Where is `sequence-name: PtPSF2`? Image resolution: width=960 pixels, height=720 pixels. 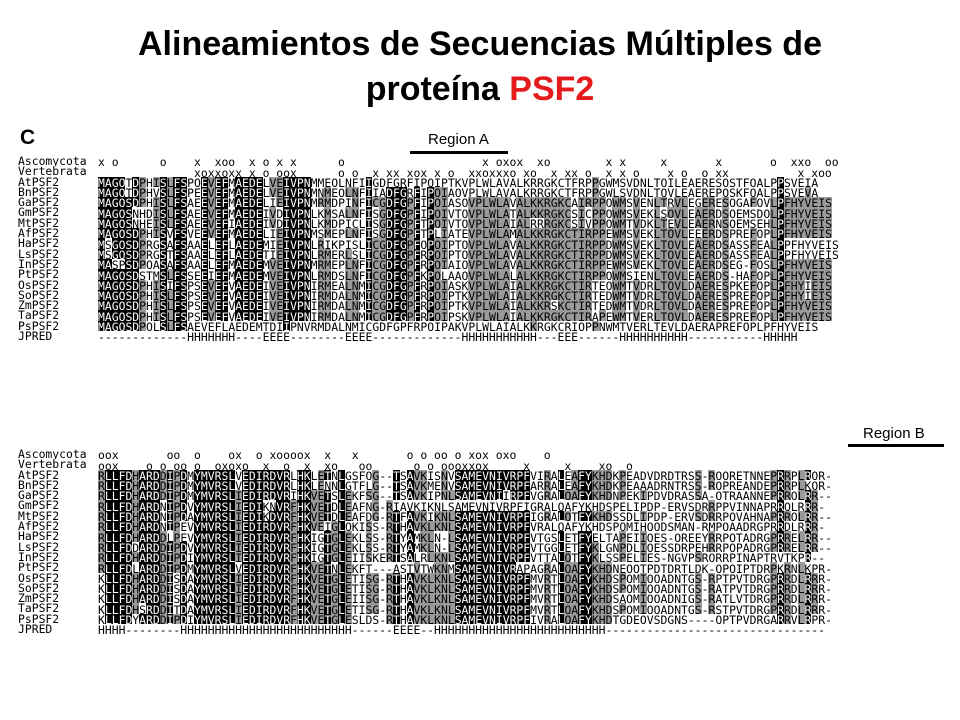
sequence-name: PtPSF2 is located at coordinates (39, 567).